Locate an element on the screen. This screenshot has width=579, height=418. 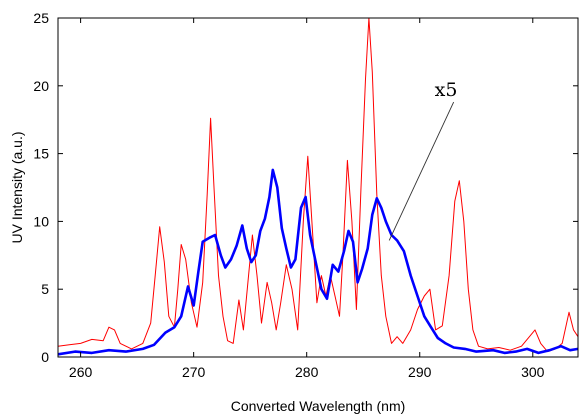
annotation-layer: x5 is located at coordinates (423, 160).